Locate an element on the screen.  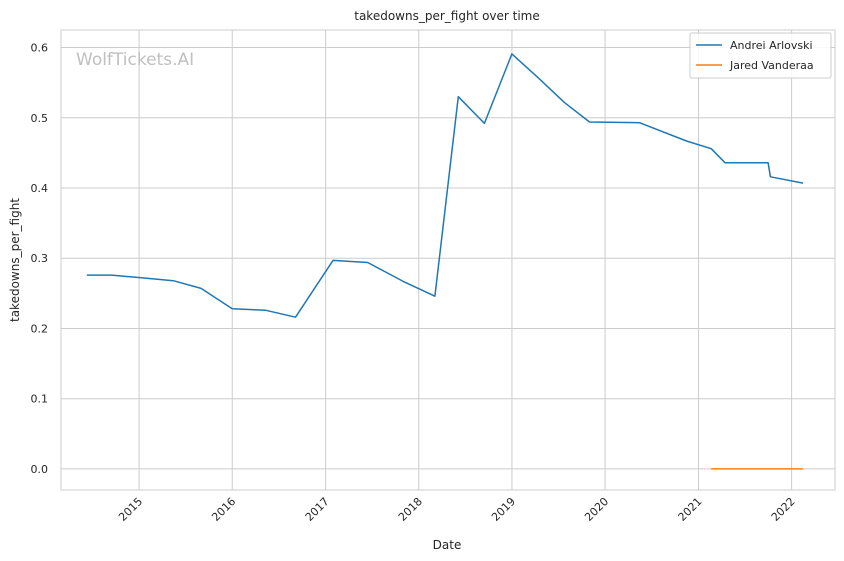
y-tick-label: 0.2 is located at coordinates (40, 328).